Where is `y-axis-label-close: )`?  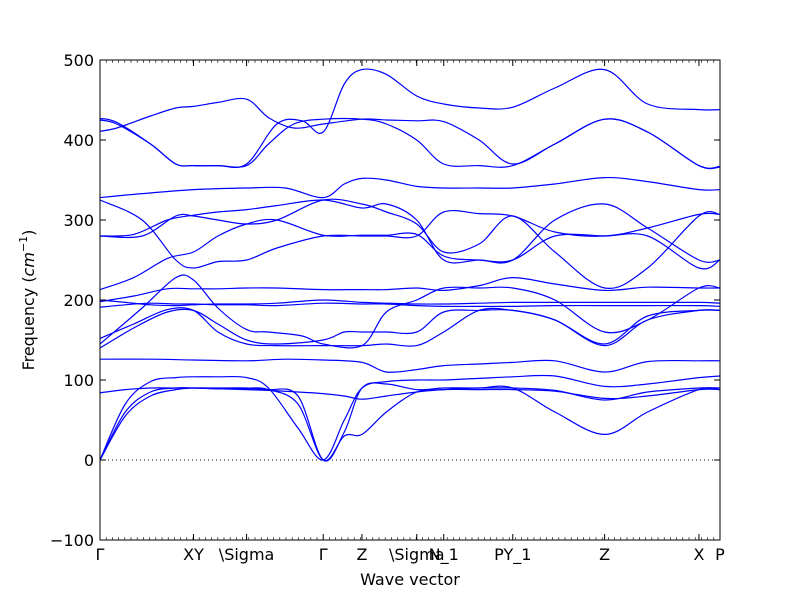 y-axis-label-close: ) is located at coordinates (28, 233).